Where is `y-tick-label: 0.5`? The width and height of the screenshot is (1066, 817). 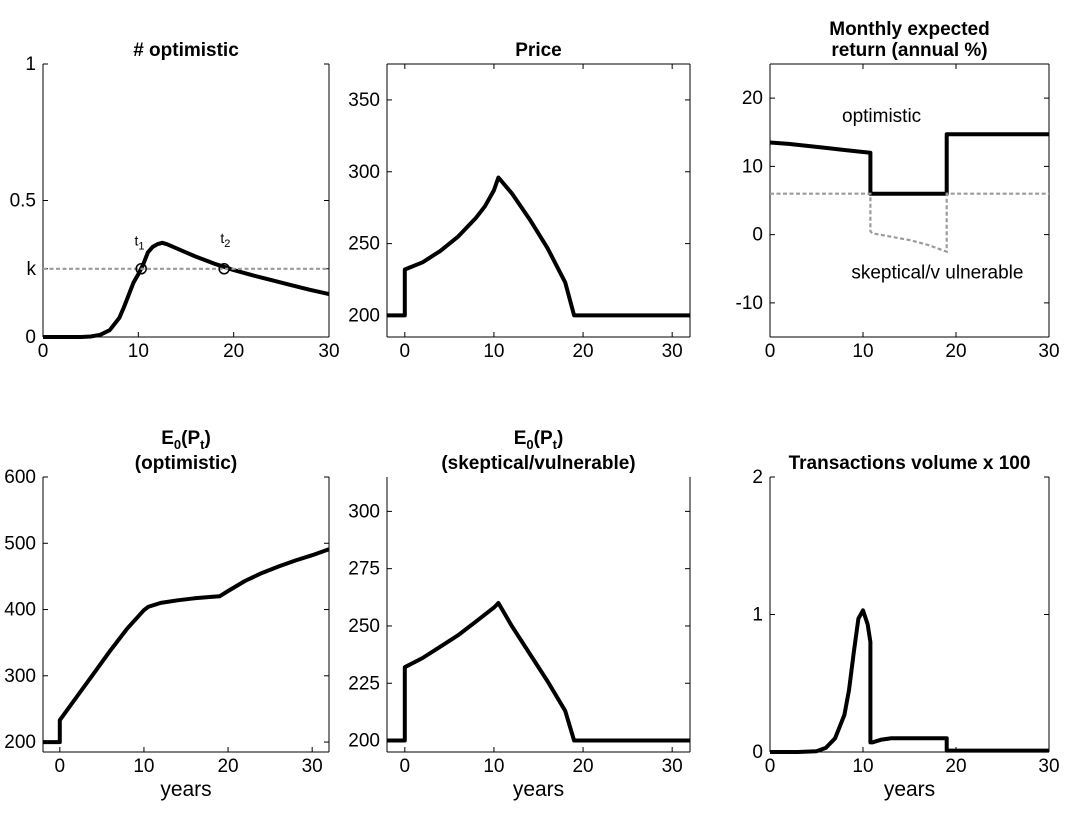
y-tick-label: 0.5 is located at coordinates (23, 201).